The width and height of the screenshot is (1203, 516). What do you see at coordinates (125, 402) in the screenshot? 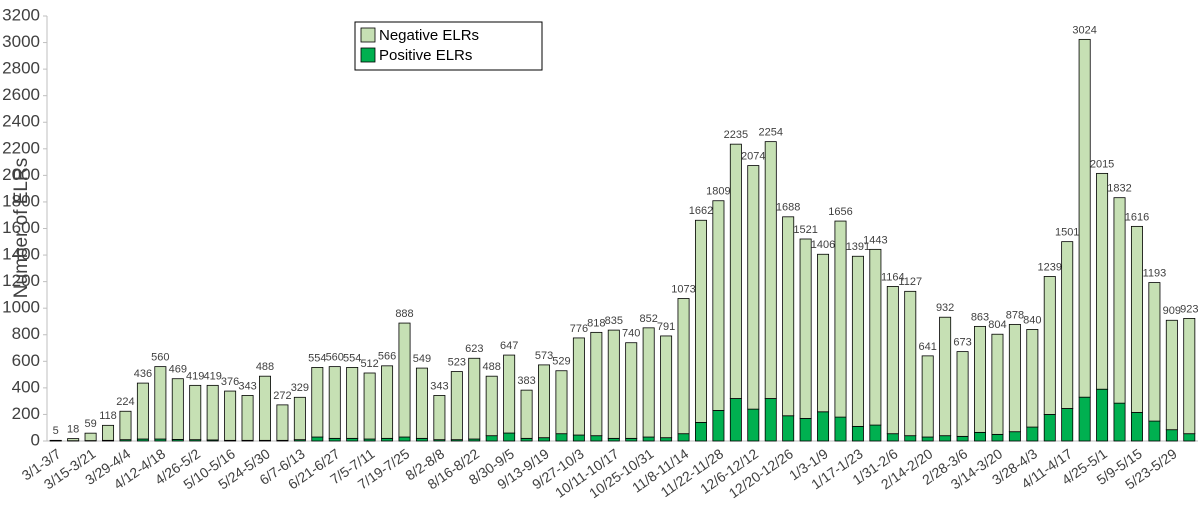
I see `data-label: 224` at bounding box center [125, 402].